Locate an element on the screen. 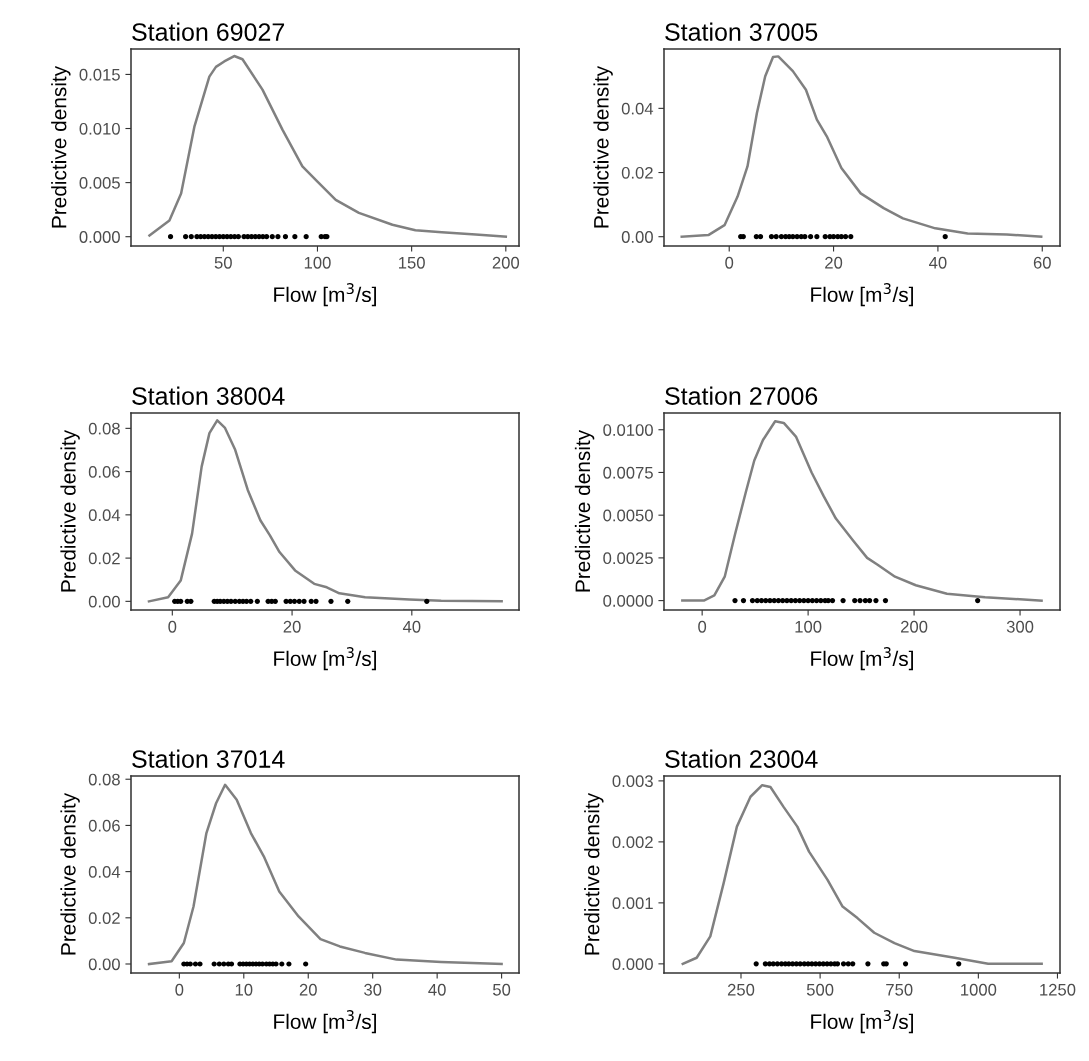  chart-title: Station 38004 is located at coordinates (208, 395).